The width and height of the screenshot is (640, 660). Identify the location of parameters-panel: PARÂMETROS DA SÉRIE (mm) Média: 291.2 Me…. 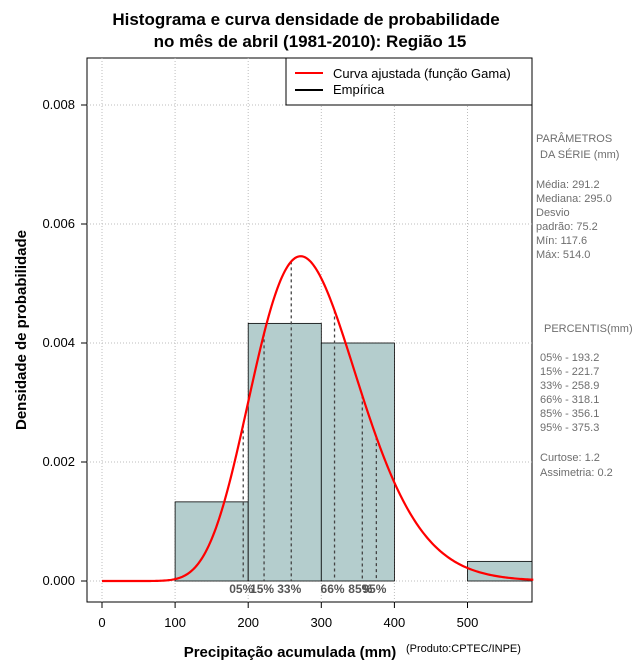
(577, 196).